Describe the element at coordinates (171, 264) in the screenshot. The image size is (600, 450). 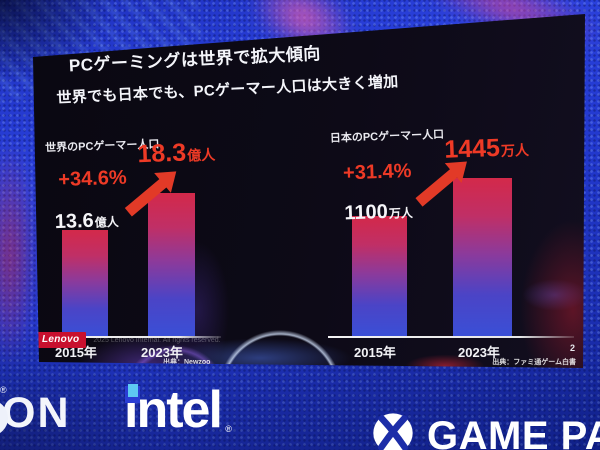
I see `bar-world-2023` at that location.